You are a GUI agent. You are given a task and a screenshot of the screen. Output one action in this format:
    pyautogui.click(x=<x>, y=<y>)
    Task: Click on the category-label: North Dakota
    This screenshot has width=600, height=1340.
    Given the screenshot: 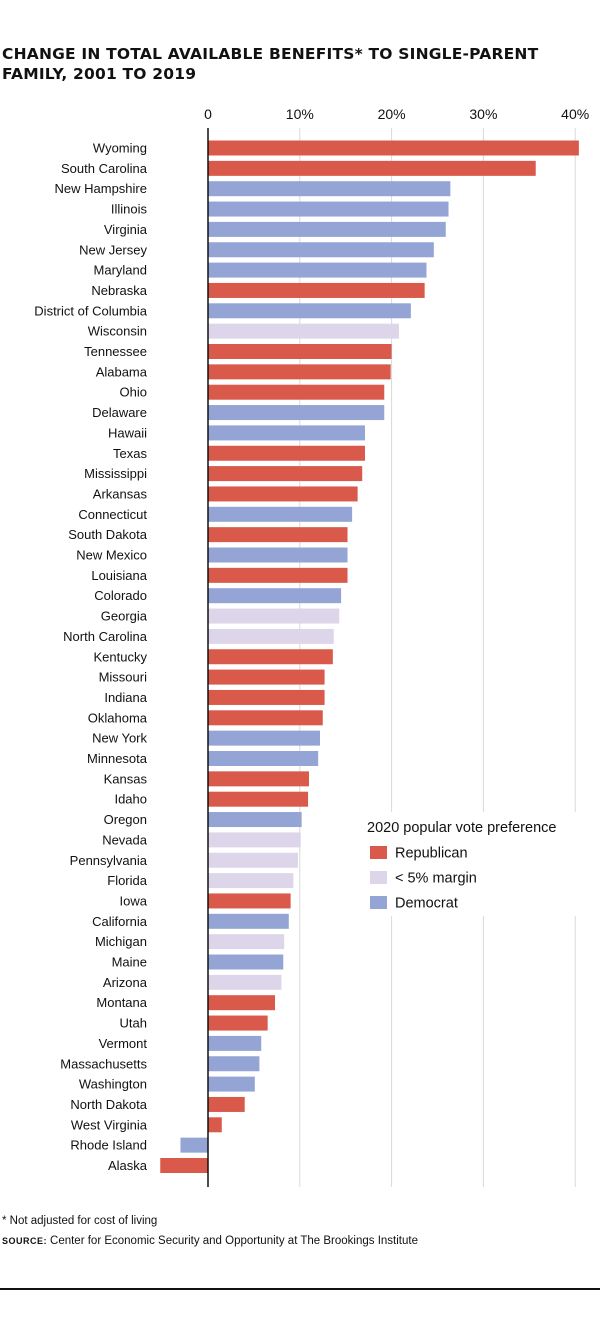 What is the action you would take?
    pyautogui.click(x=108, y=1104)
    